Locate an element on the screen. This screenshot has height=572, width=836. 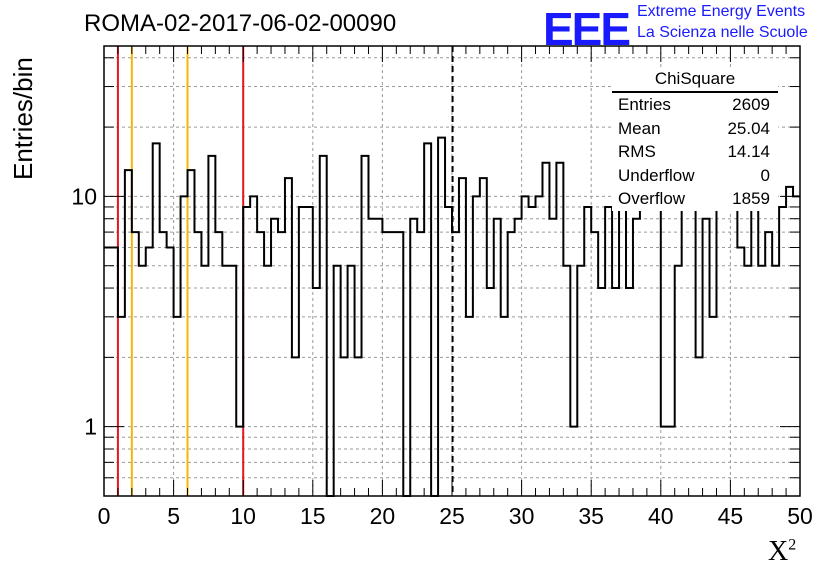
stats-label: Entries is located at coordinates (644, 104).